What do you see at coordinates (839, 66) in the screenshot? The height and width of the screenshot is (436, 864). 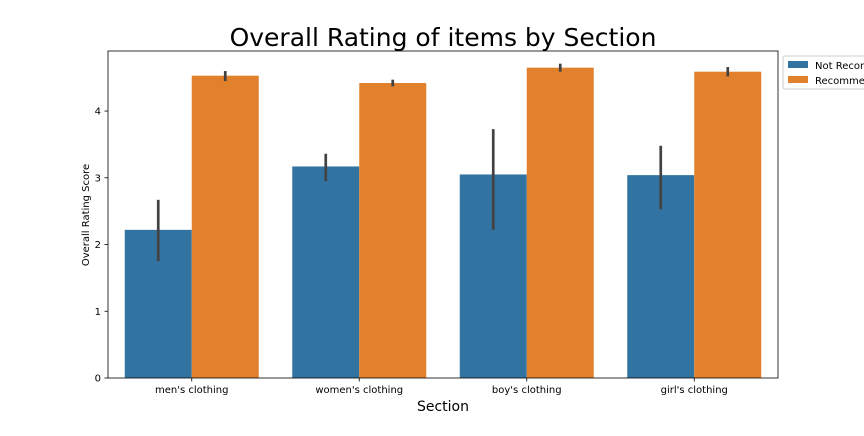 I see `legend-label: Not Recommended` at bounding box center [839, 66].